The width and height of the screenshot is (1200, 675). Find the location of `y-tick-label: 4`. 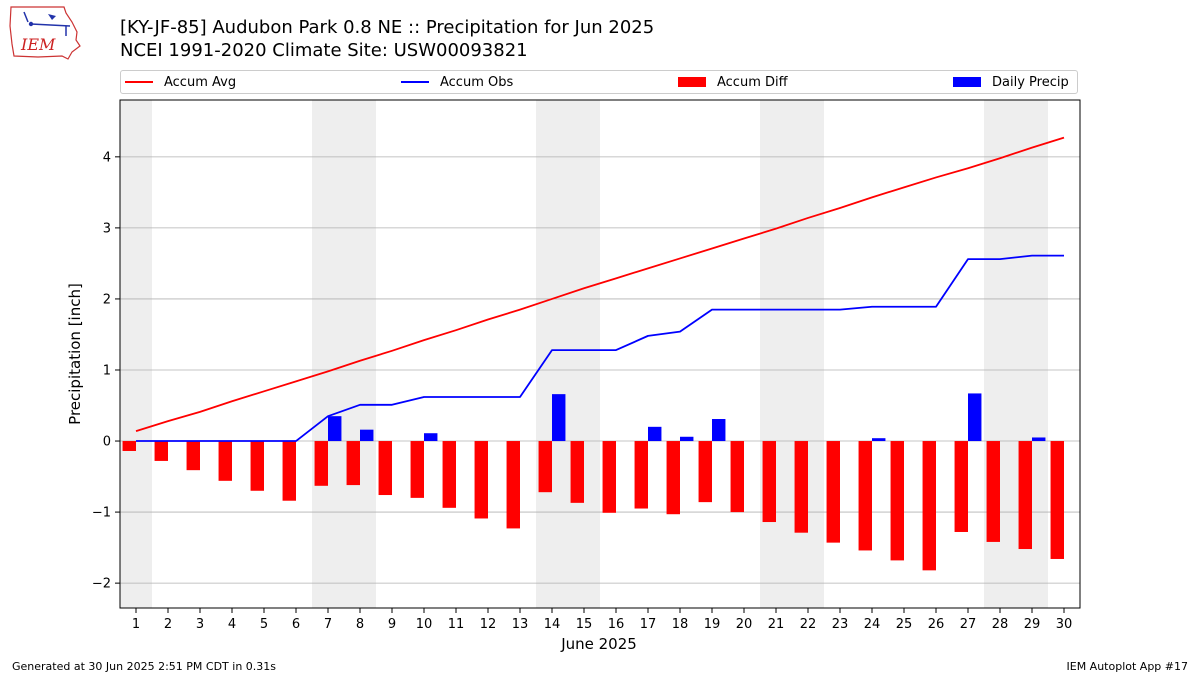

y-tick-label: 4 is located at coordinates (107, 157).